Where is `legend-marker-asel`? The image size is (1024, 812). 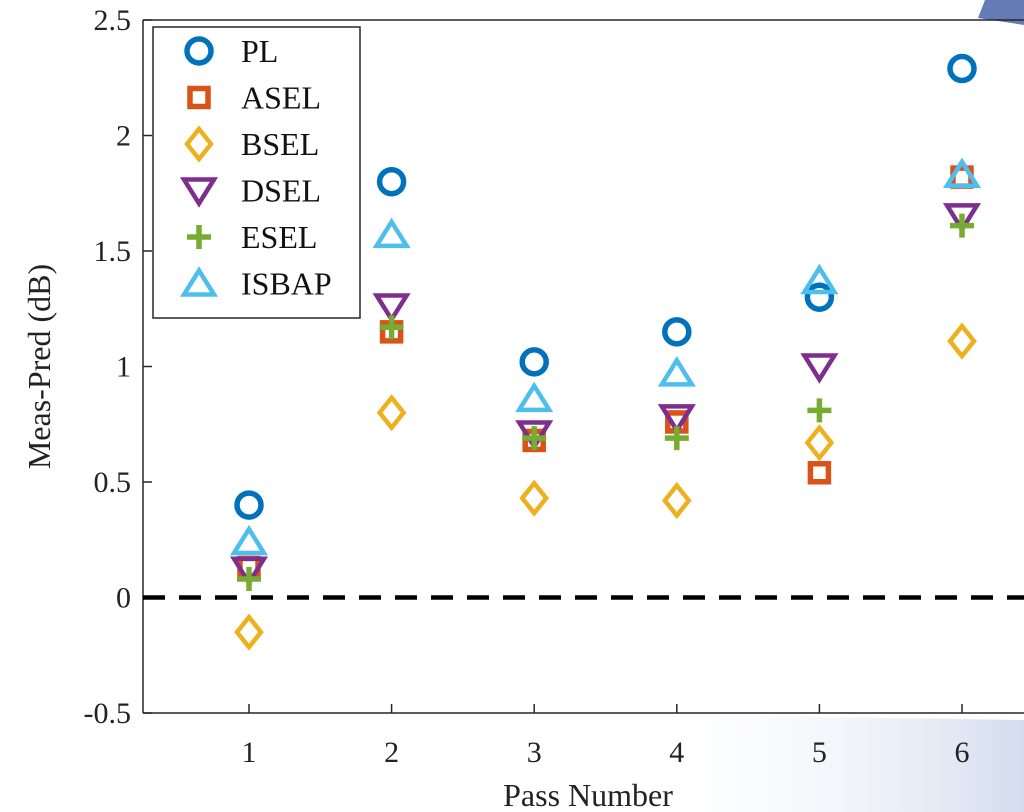 legend-marker-asel is located at coordinates (199, 97).